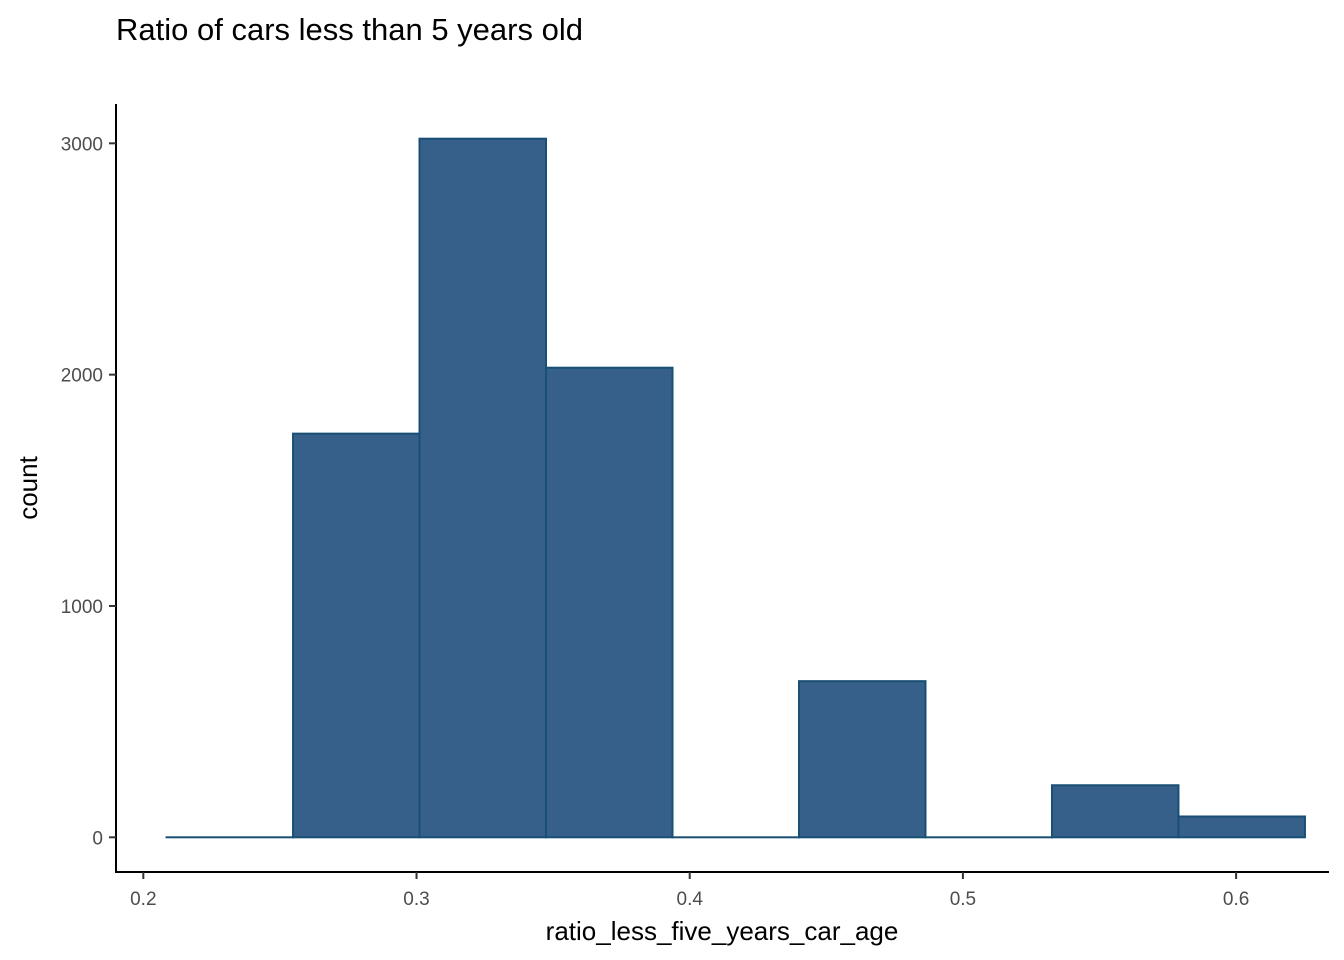  I want to click on y-tick-label: 3000, so click(82, 144).